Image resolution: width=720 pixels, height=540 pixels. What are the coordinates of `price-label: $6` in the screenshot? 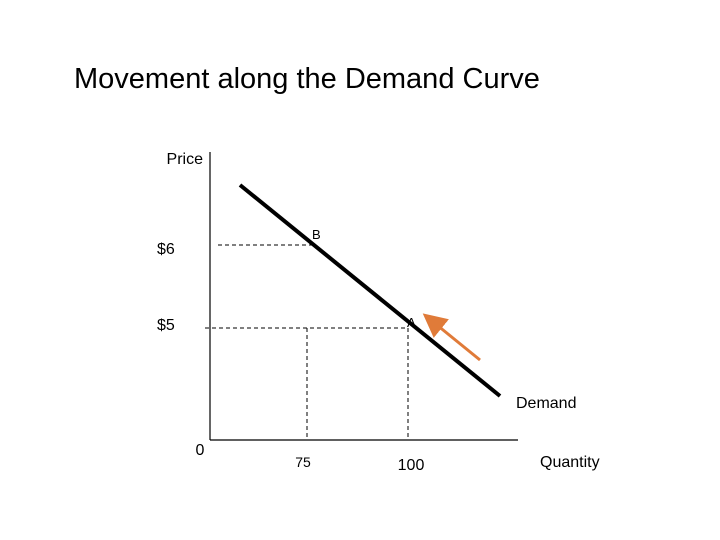 It's located at (166, 249).